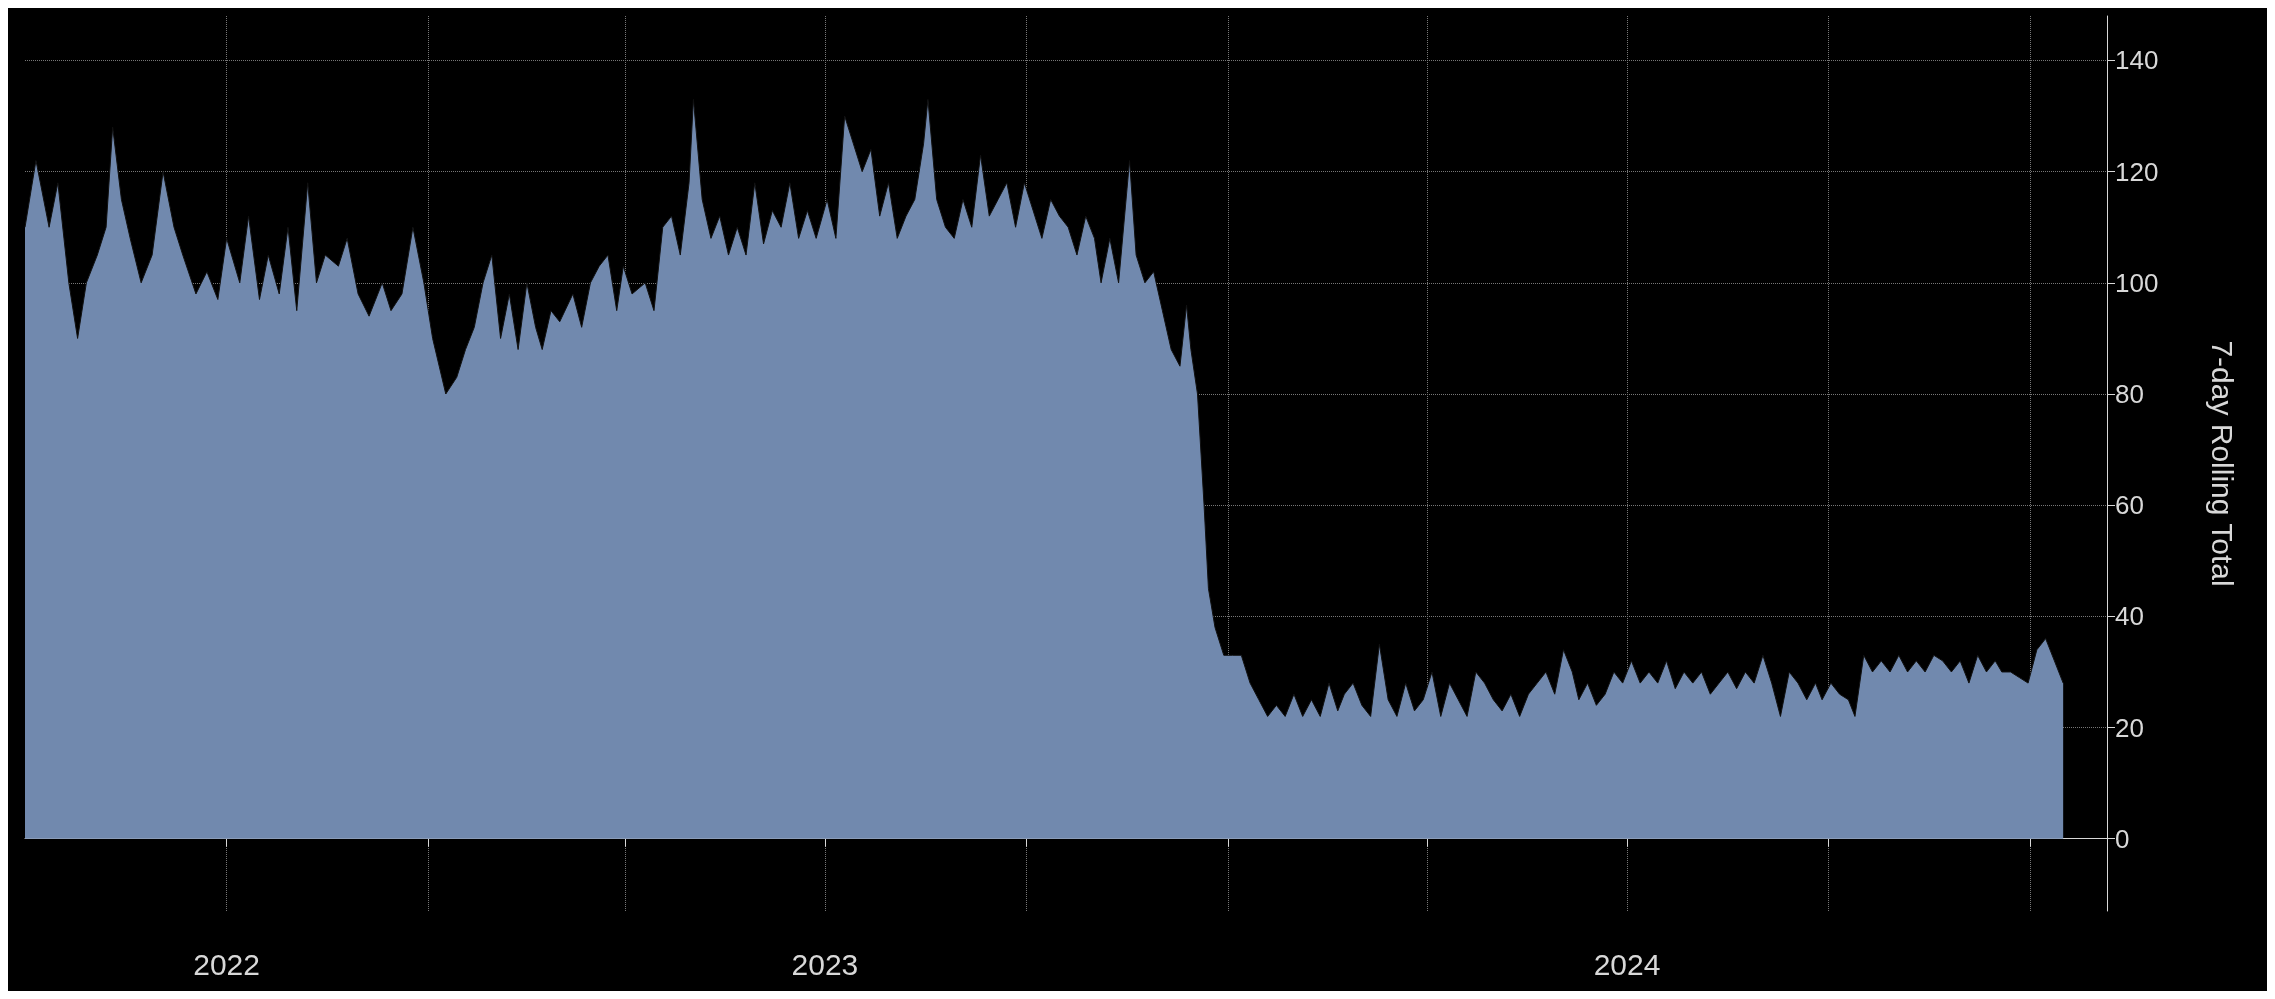  I want to click on x-tick-label: 2022, so click(226, 964).